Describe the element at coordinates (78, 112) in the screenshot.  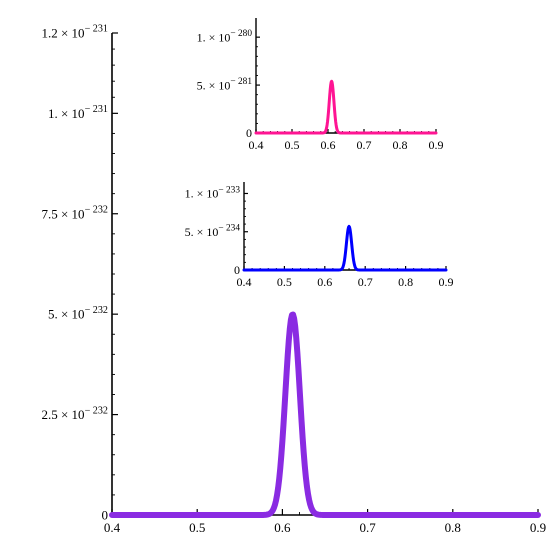
I see `y-tick-label: 1. × 10− 231` at that location.